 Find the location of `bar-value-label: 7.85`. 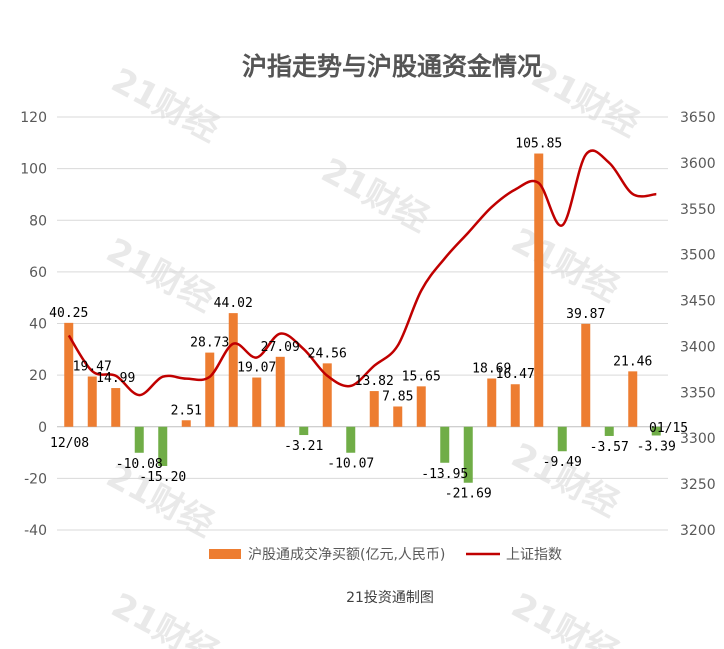

bar-value-label: 7.85 is located at coordinates (397, 396).